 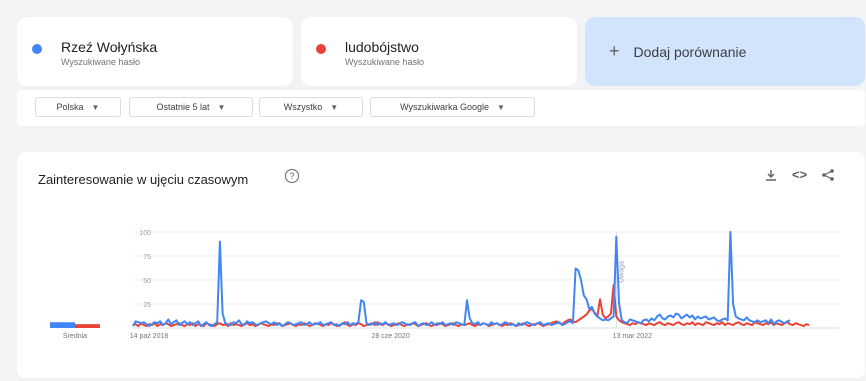 I want to click on category-dropdown: Wszystko ▼, so click(x=311, y=107).